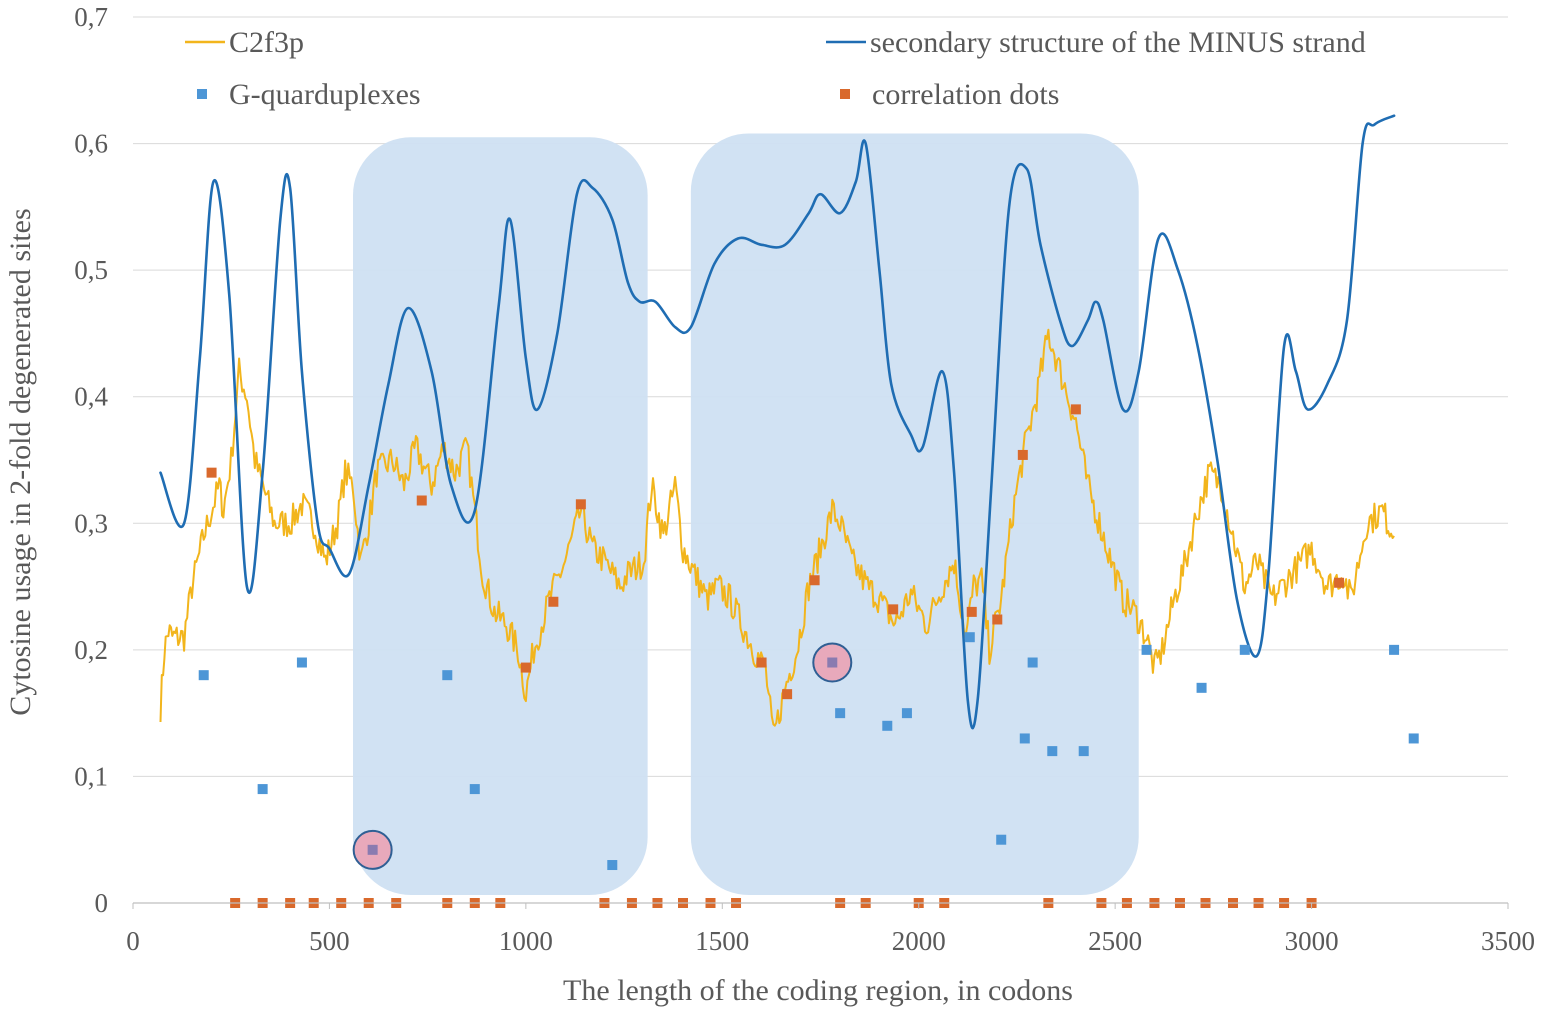  I want to click on x-tick-label: 500, so click(329, 941).